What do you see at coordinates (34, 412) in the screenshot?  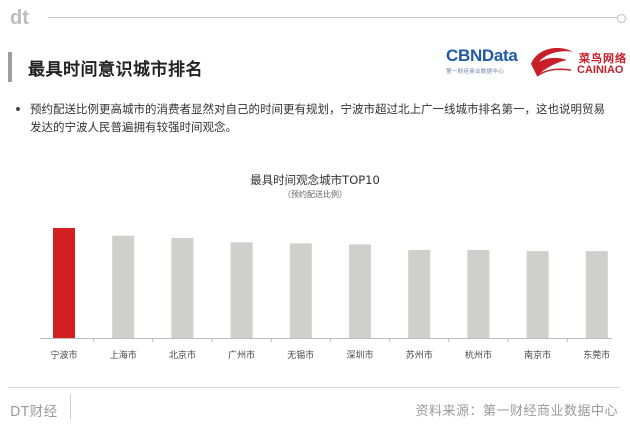 I see `footer-brand: DT财经` at bounding box center [34, 412].